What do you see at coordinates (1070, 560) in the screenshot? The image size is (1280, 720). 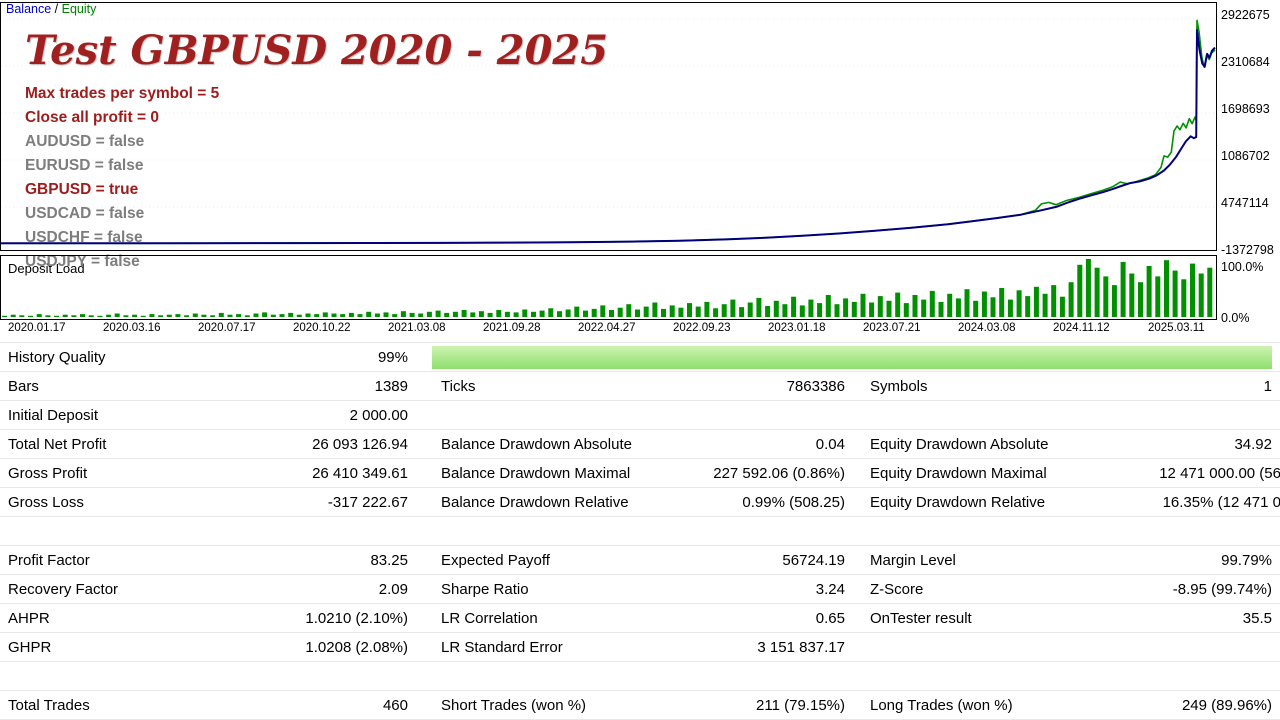 I see `table-cell: Margin Level 99.79%` at bounding box center [1070, 560].